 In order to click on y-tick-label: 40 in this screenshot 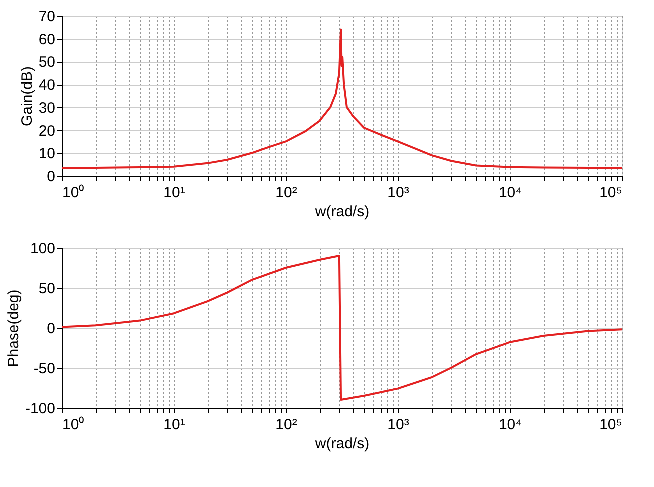, I will do `click(47, 85)`.